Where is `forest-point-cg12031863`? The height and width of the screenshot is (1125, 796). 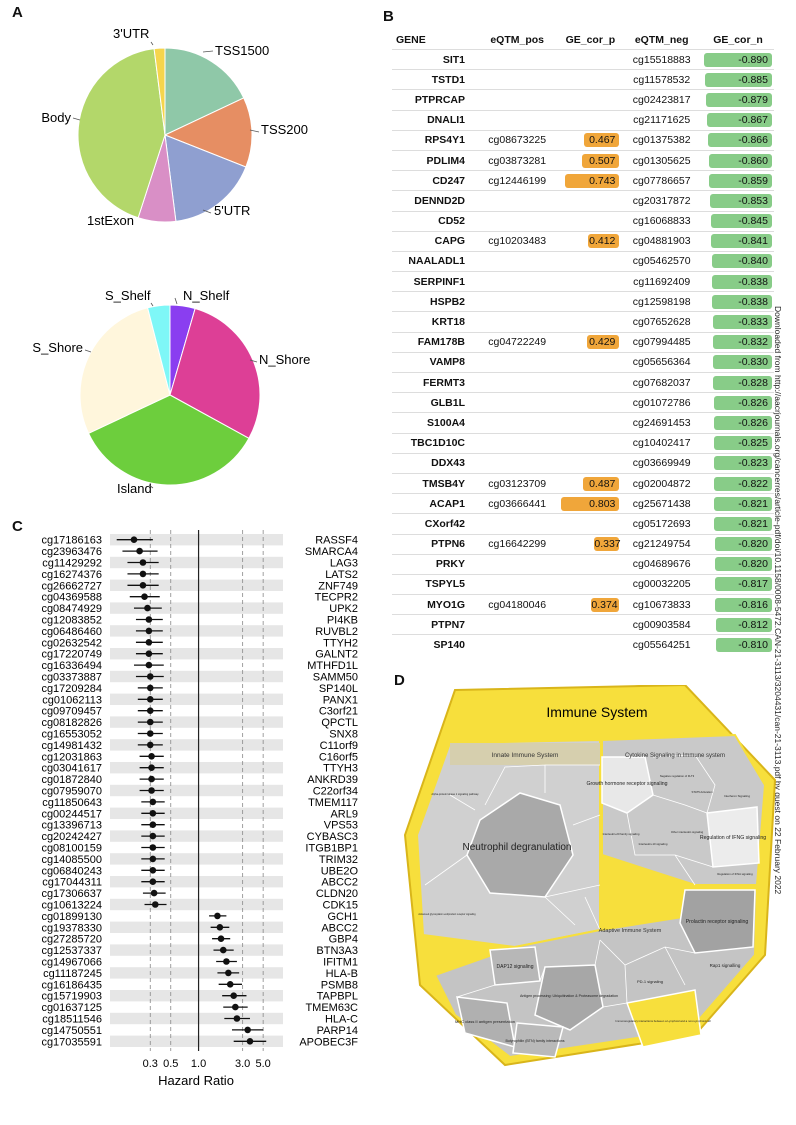 forest-point-cg12031863 is located at coordinates (151, 756).